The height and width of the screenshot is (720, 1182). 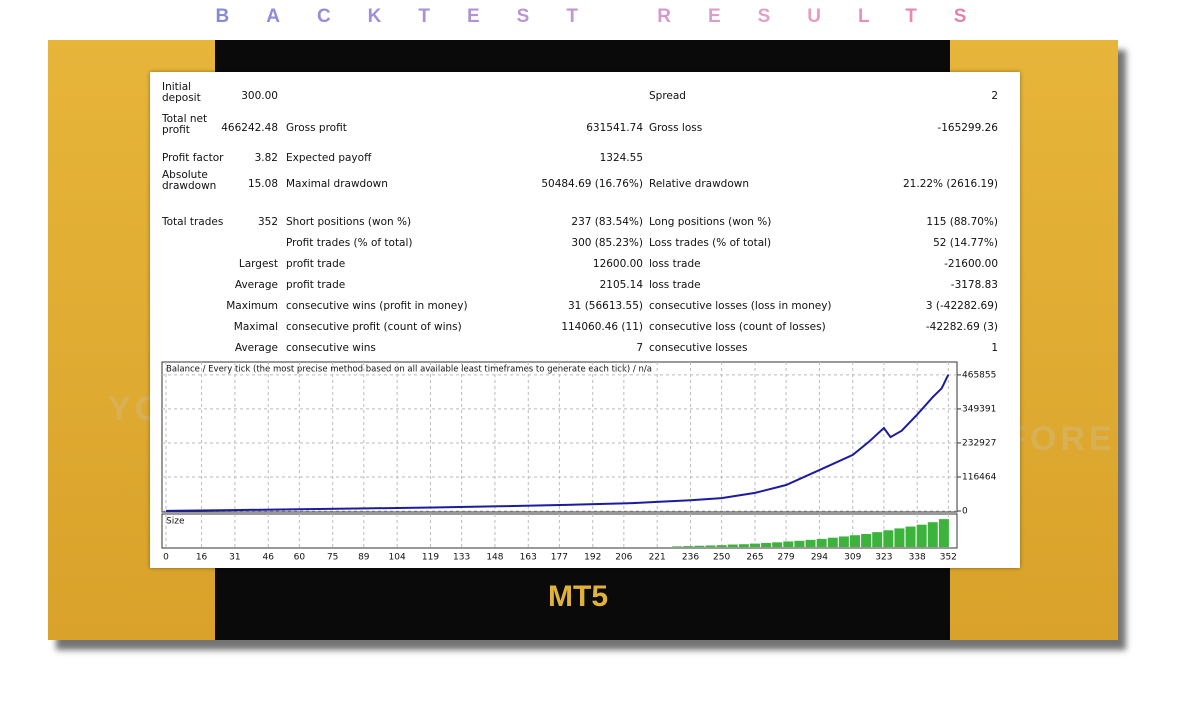 I want to click on table-cell: -165299.26, so click(x=967, y=128).